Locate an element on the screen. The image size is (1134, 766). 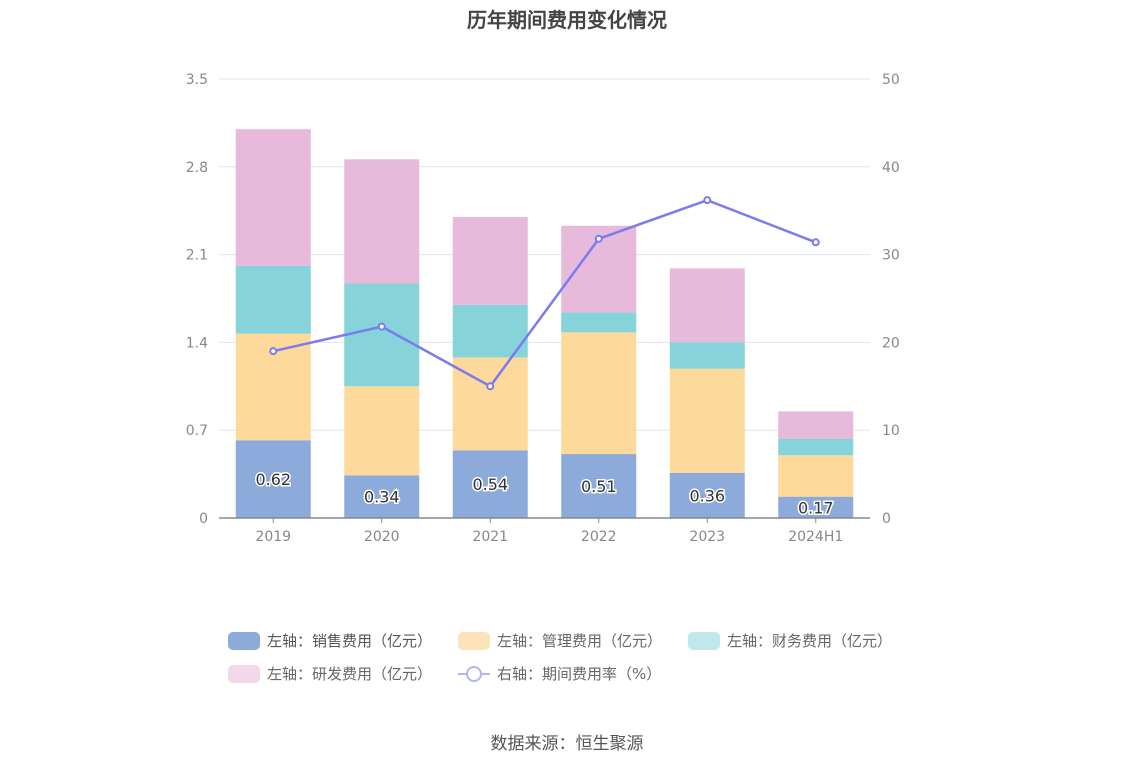
bar-data-label: 0.17 is located at coordinates (816, 507).